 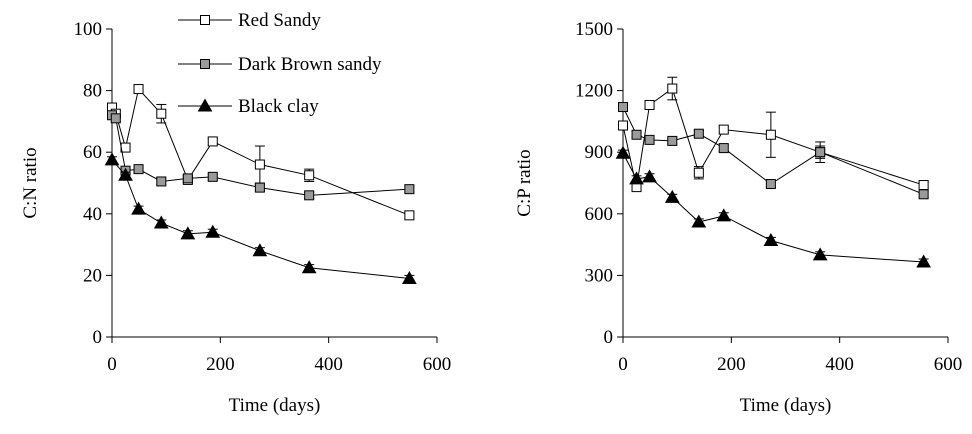 I want to click on legend-label: Dark Brown sandy, so click(x=310, y=64).